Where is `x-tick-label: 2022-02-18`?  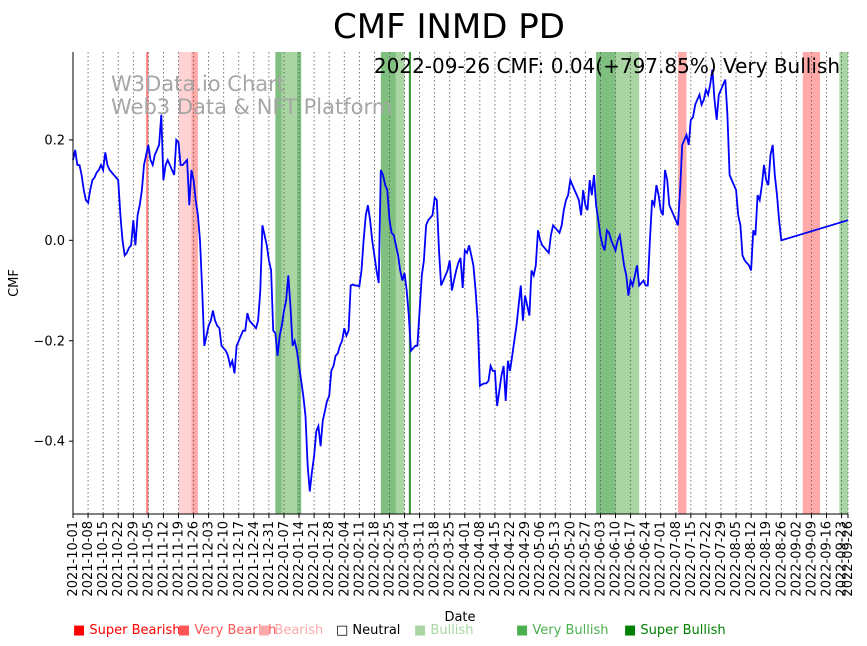 x-tick-label: 2022-02-18 is located at coordinates (374, 559).